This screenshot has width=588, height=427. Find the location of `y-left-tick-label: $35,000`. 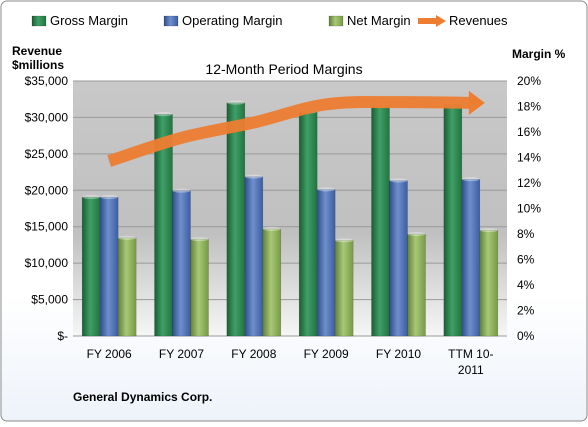

y-left-tick-label: $35,000 is located at coordinates (47, 81).